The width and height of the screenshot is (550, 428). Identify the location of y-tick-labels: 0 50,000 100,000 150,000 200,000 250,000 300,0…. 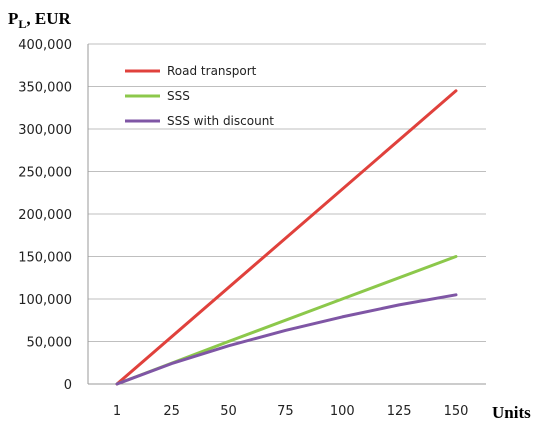
(45, 215).